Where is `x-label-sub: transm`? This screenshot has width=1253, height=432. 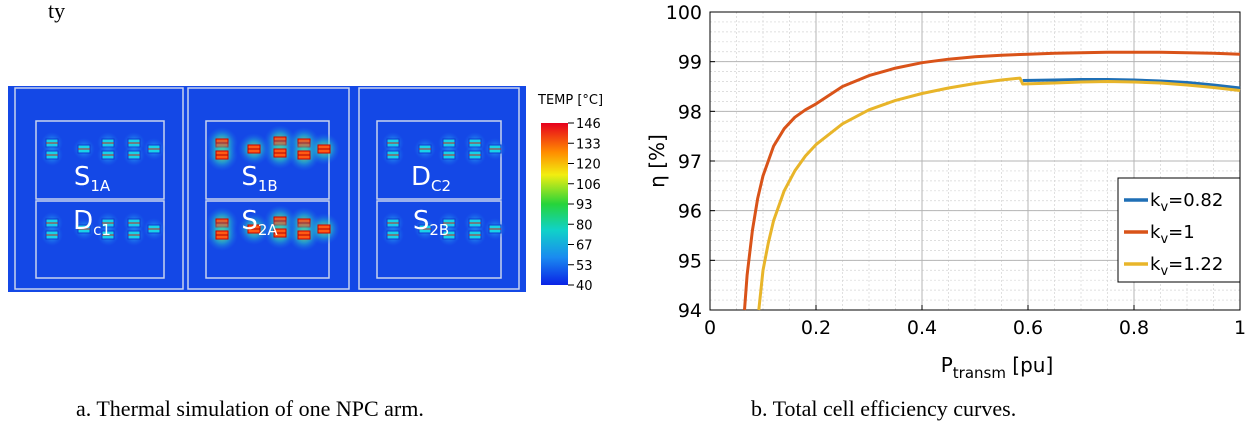 x-label-sub: transm is located at coordinates (979, 373).